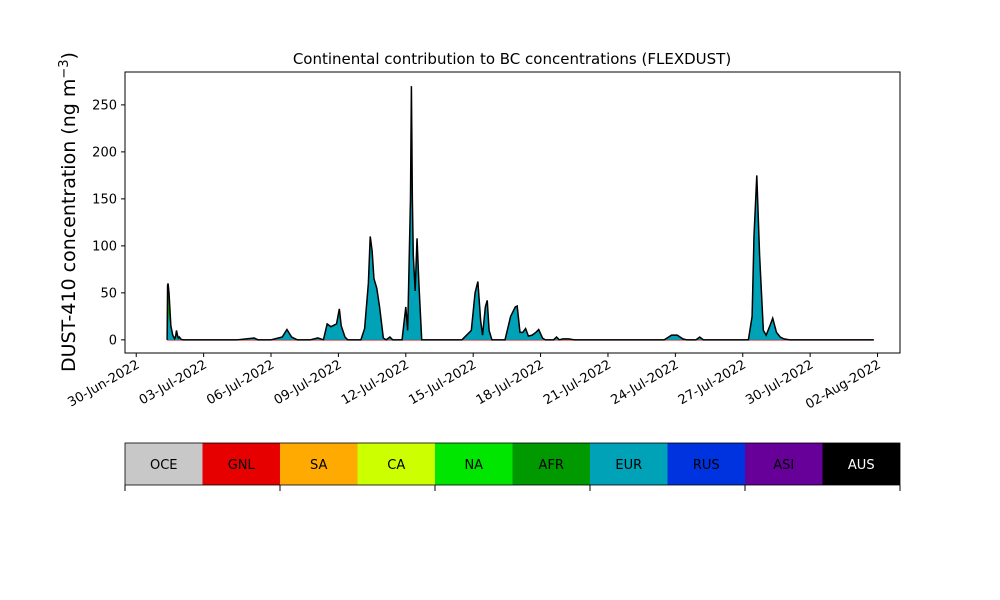 Image resolution: width=1000 pixels, height=600 pixels. What do you see at coordinates (308, 382) in the screenshot?
I see `x-tick-label: 09-Jul-2022` at bounding box center [308, 382].